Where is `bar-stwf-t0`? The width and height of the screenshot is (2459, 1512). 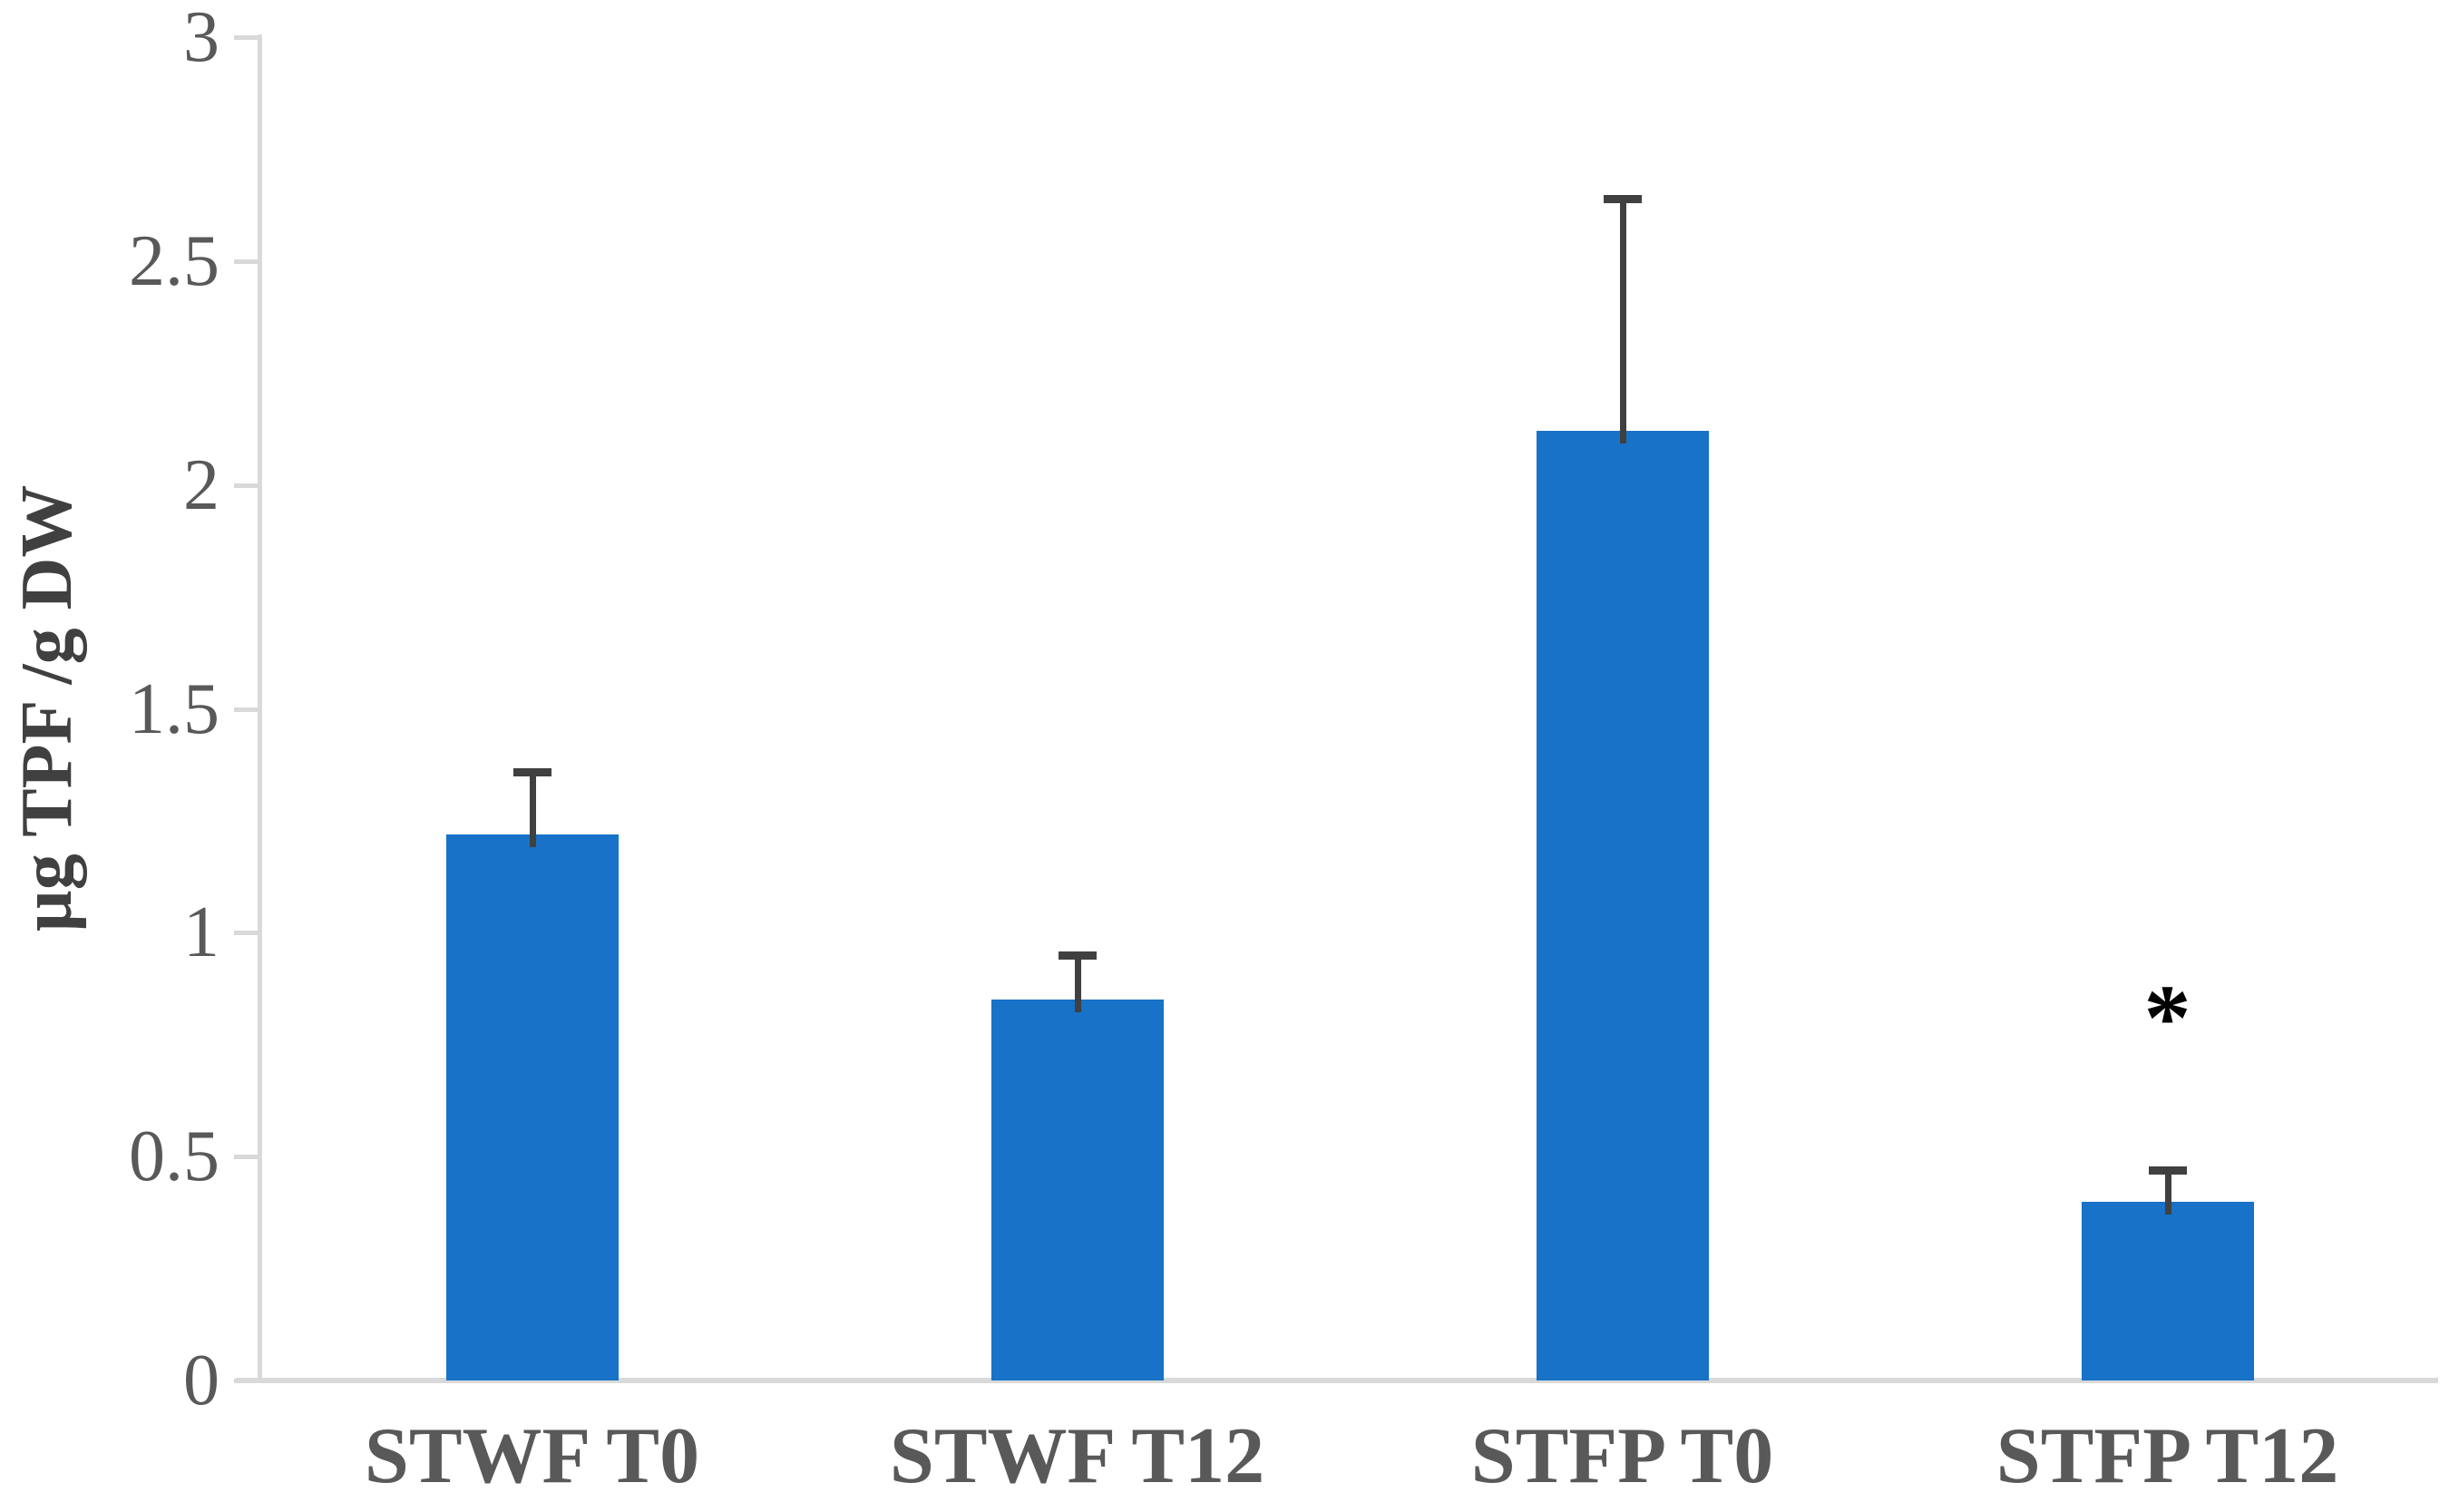
bar-stwf-t0 is located at coordinates (532, 1107).